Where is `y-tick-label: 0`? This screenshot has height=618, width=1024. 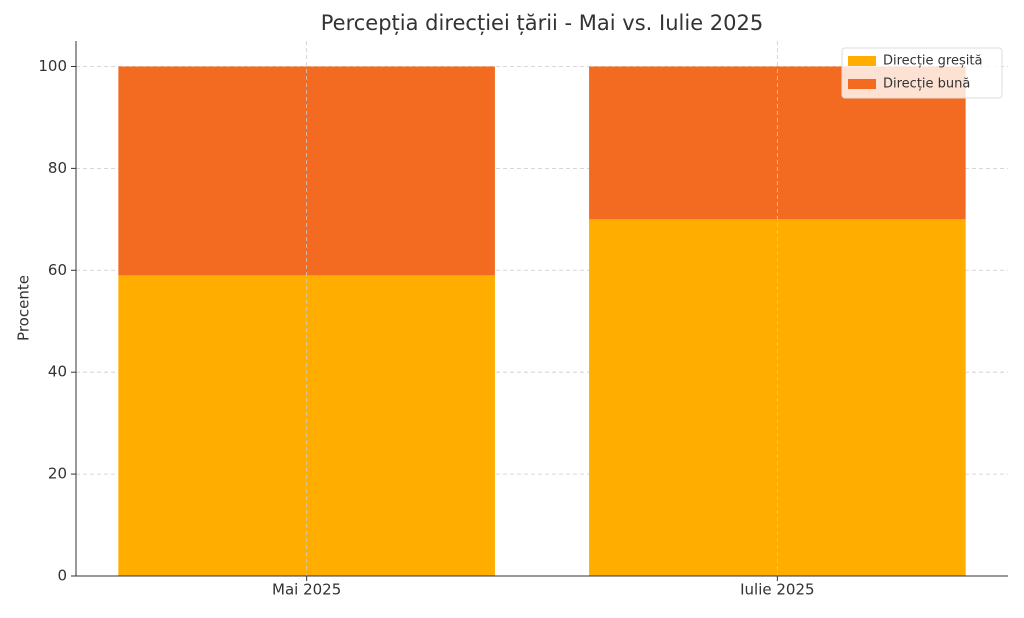
y-tick-label: 0 is located at coordinates (62, 576).